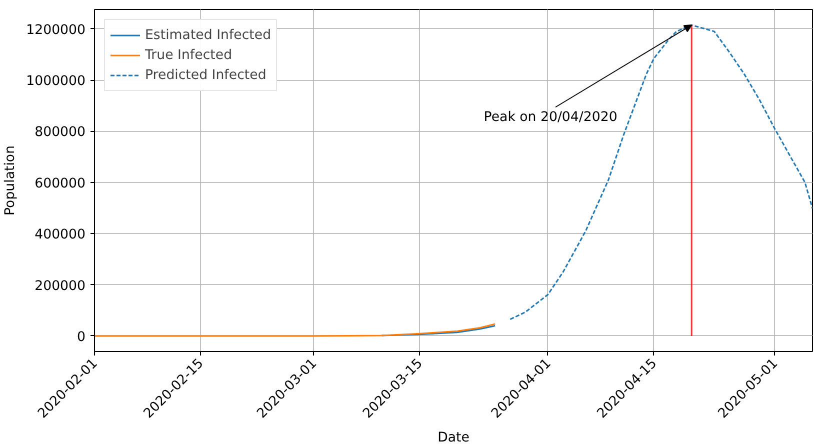  What do you see at coordinates (60, 286) in the screenshot?
I see `y-tick-label: 200000` at bounding box center [60, 286].